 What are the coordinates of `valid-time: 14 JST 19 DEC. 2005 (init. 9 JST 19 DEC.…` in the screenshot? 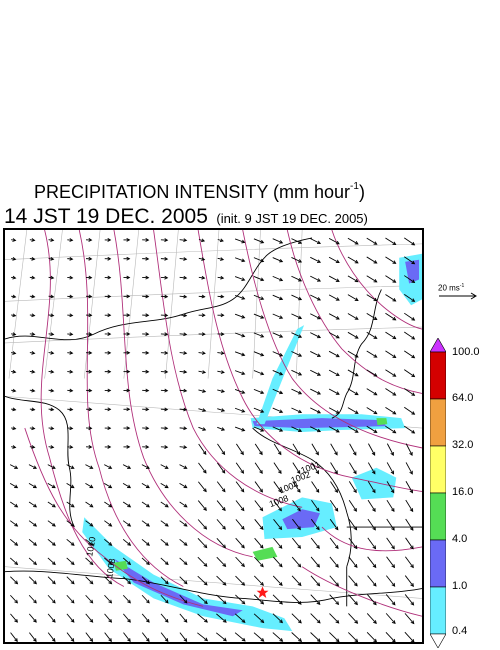 It's located at (186, 216).